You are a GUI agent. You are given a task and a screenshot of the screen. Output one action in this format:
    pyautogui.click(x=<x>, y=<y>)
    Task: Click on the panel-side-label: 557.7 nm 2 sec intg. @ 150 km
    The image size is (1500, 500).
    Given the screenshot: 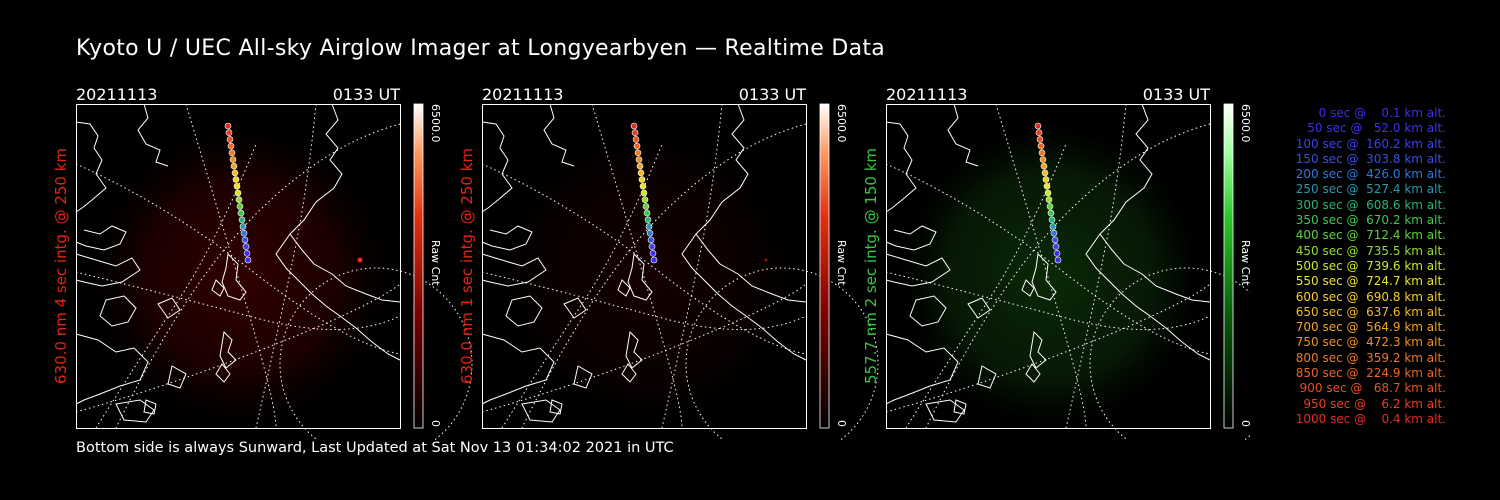 What is the action you would take?
    pyautogui.click(x=871, y=266)
    